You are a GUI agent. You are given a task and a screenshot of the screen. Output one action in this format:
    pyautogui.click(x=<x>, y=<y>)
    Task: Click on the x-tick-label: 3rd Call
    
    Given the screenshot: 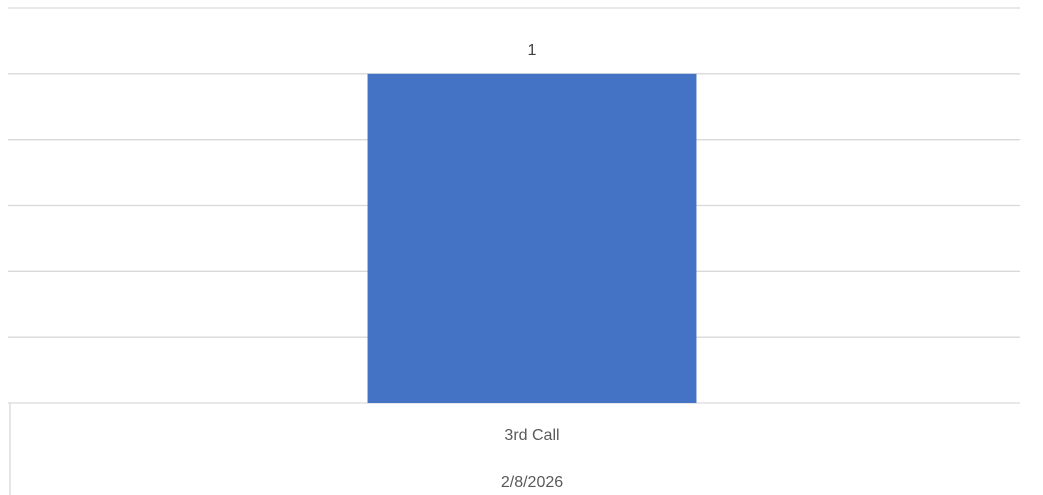 What is the action you would take?
    pyautogui.click(x=531, y=435)
    